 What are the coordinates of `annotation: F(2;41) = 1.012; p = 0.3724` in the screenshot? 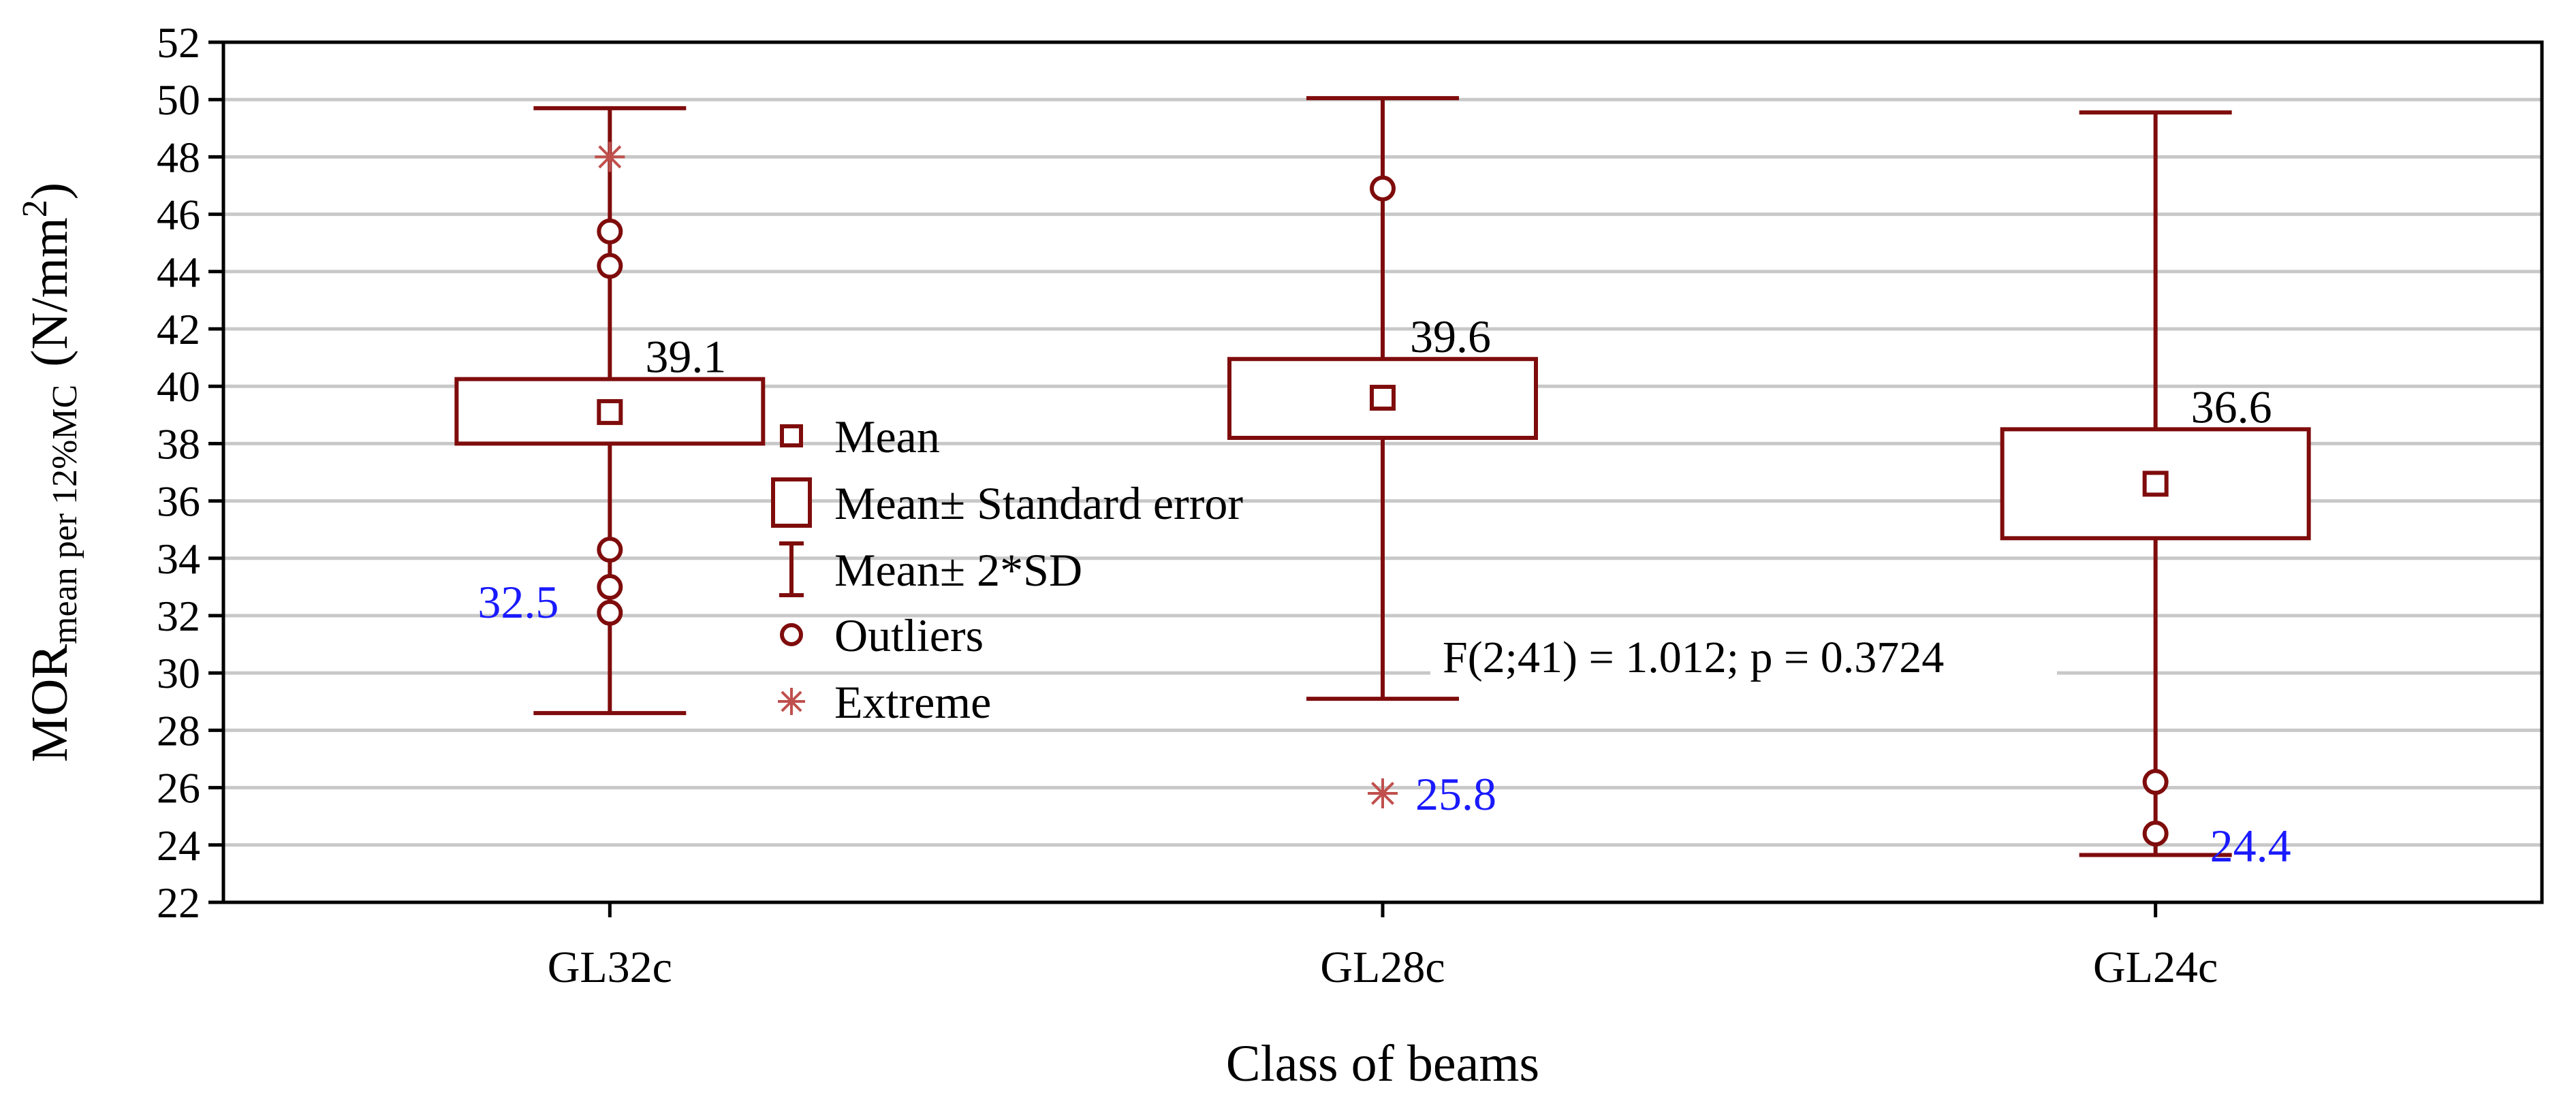 It's located at (1743, 654).